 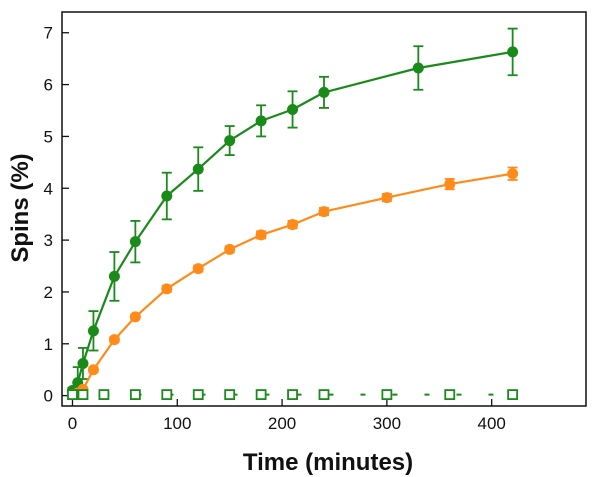 What do you see at coordinates (72, 423) in the screenshot?
I see `x-tick-label: 0` at bounding box center [72, 423].